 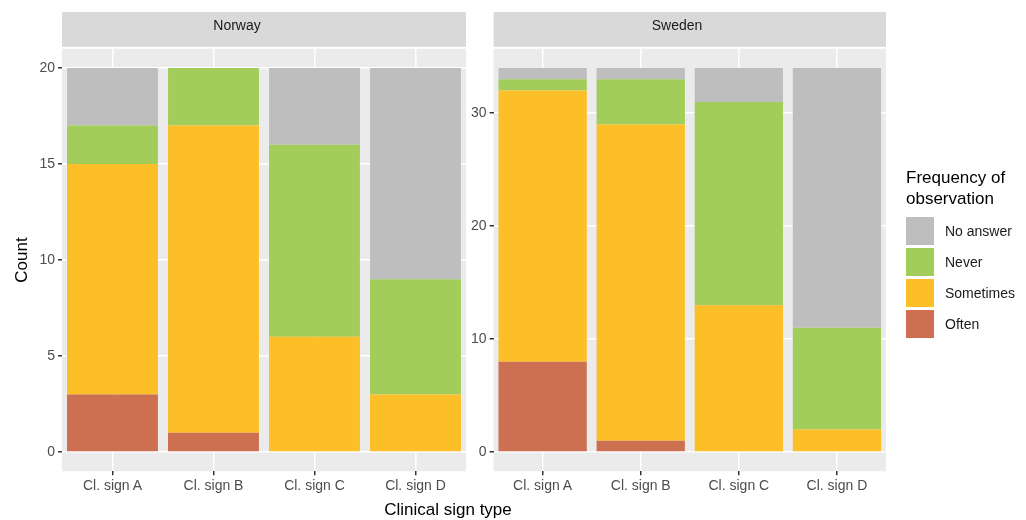 I want to click on y-tick-label: 15, so click(x=47, y=162).